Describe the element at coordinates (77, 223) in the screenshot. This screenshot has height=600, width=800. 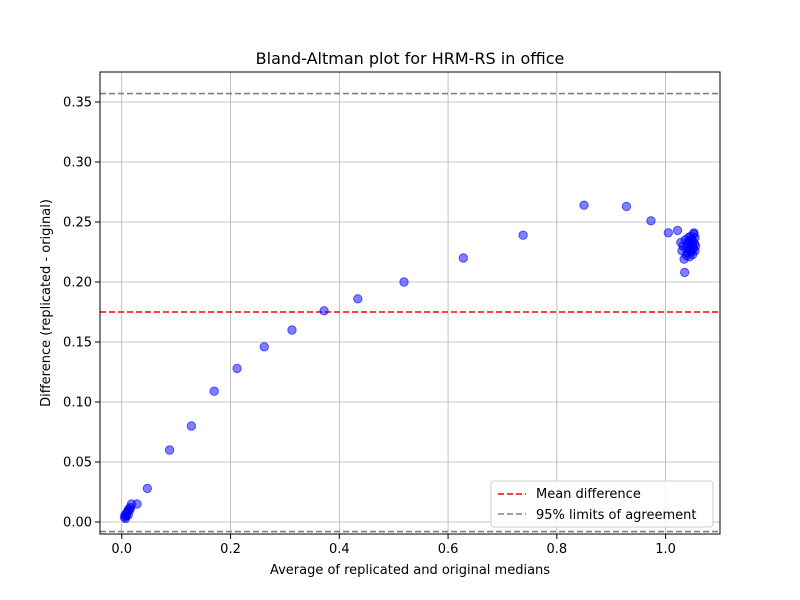
I see `y-tick-label: 0.25` at that location.